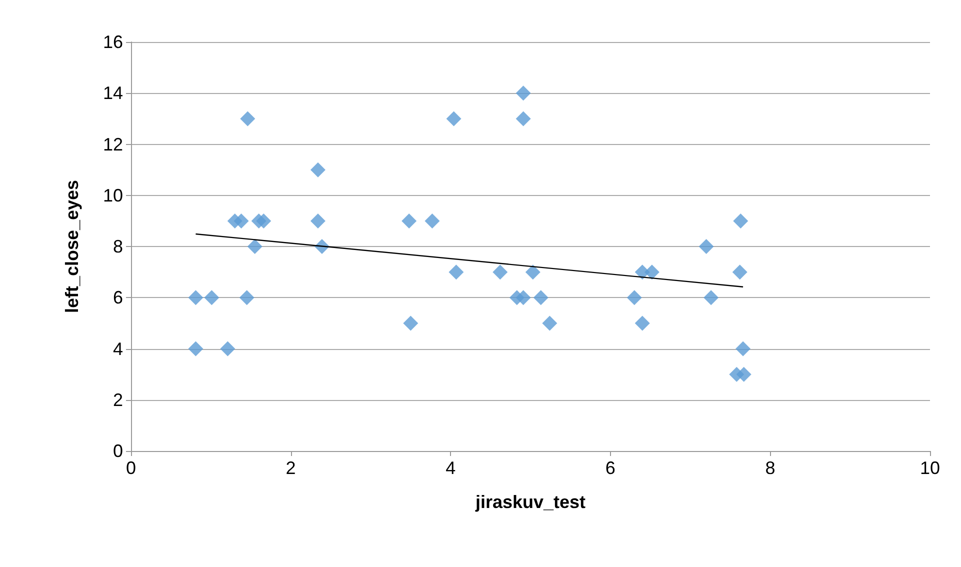 The image size is (961, 567). What do you see at coordinates (610, 468) in the screenshot?
I see `x-tick-label: 6` at bounding box center [610, 468].